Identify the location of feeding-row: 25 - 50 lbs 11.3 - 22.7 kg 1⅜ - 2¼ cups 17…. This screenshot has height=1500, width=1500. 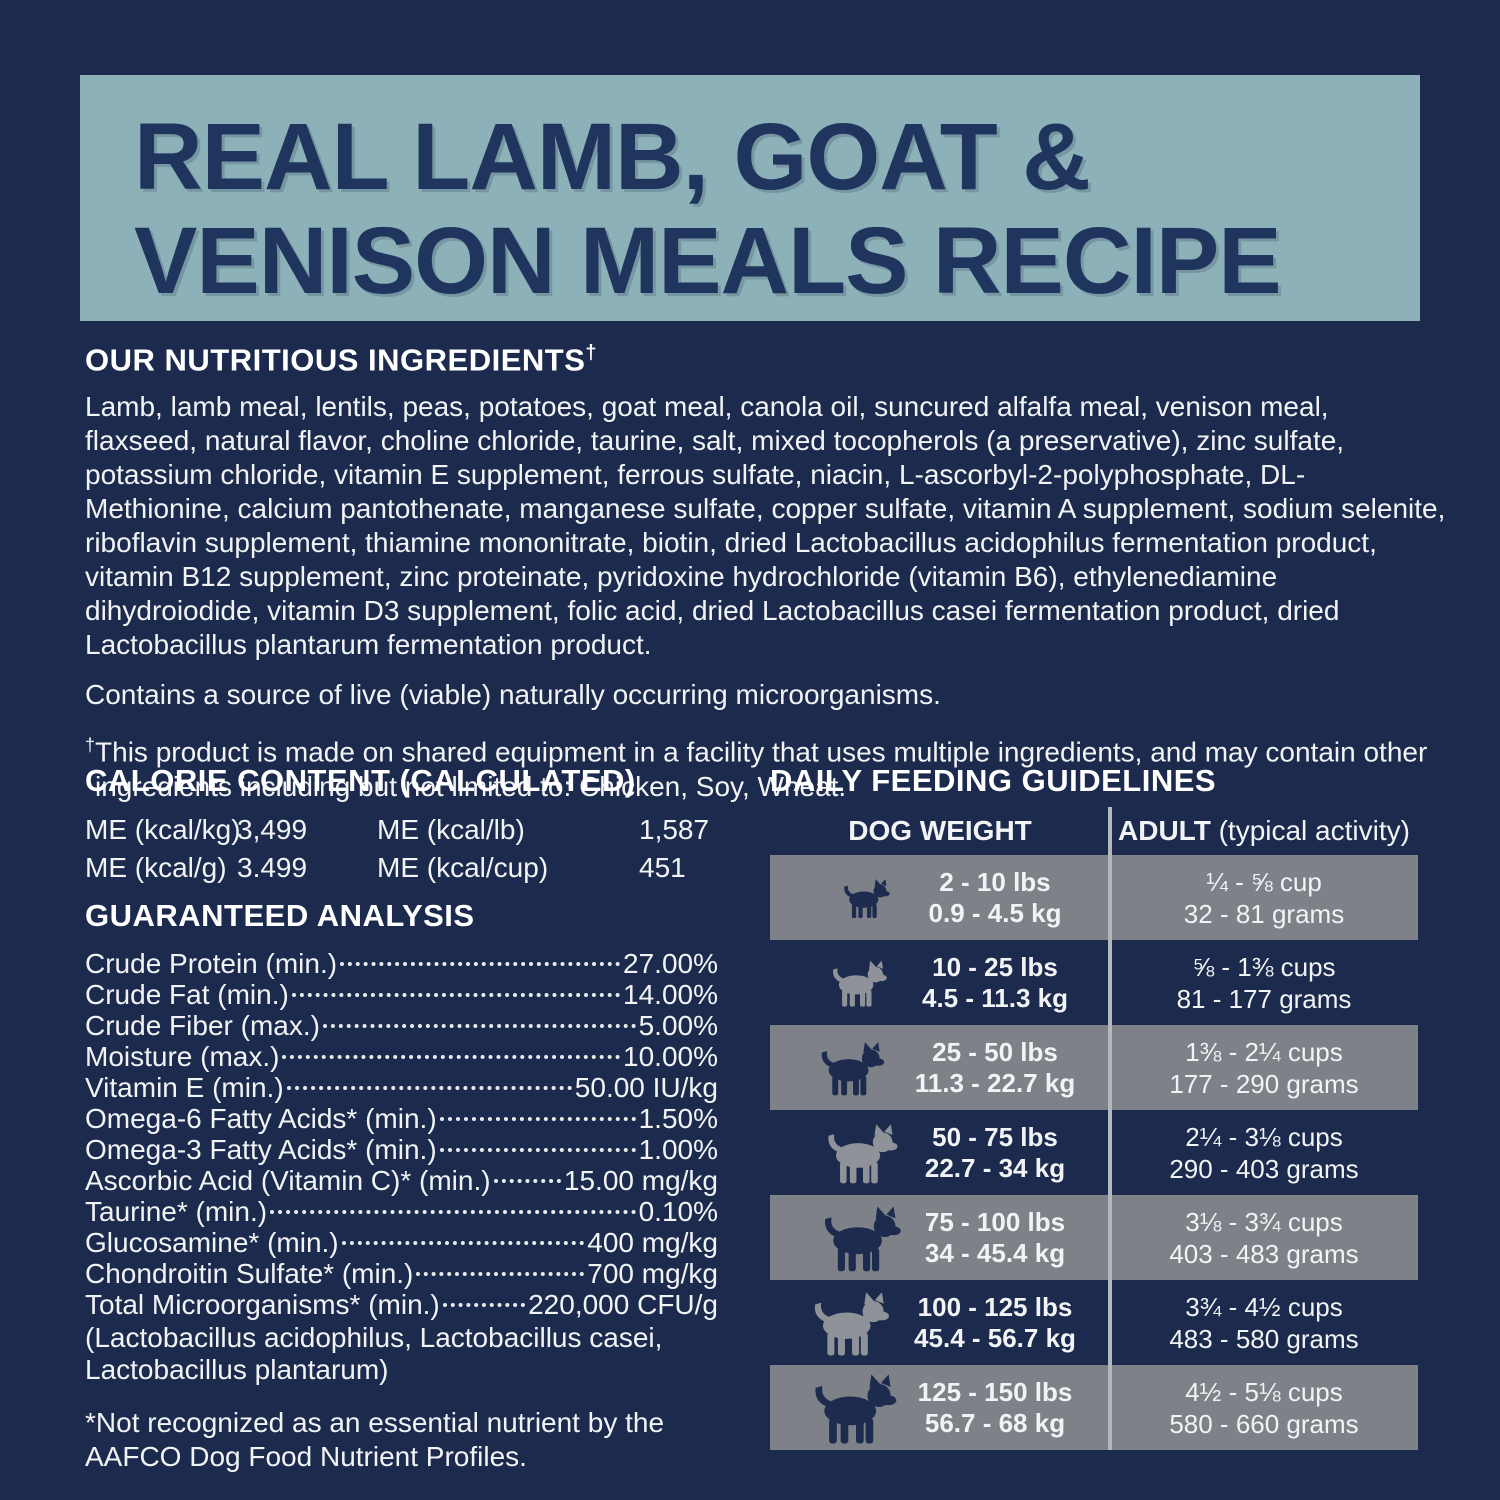
(1094, 1067).